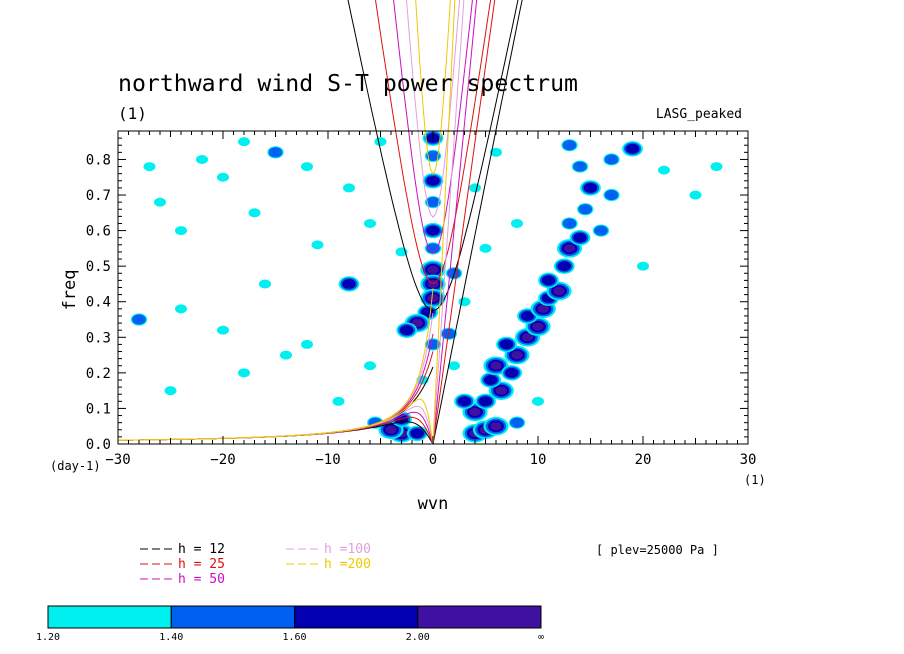 Image resolution: width=904 pixels, height=654 pixels. What do you see at coordinates (98, 267) in the screenshot?
I see `y-tick-label: 0.5` at bounding box center [98, 267].